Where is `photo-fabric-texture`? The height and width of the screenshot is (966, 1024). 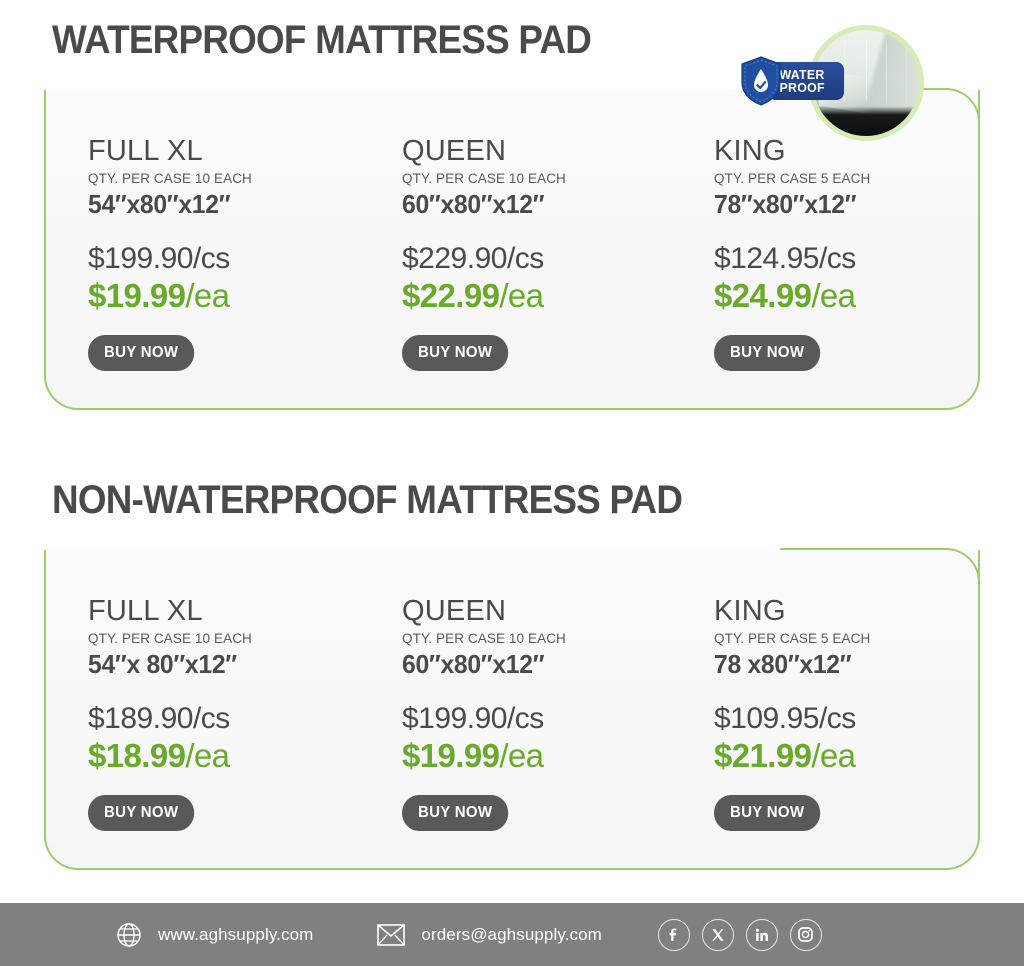 photo-fabric-texture is located at coordinates (866, 69).